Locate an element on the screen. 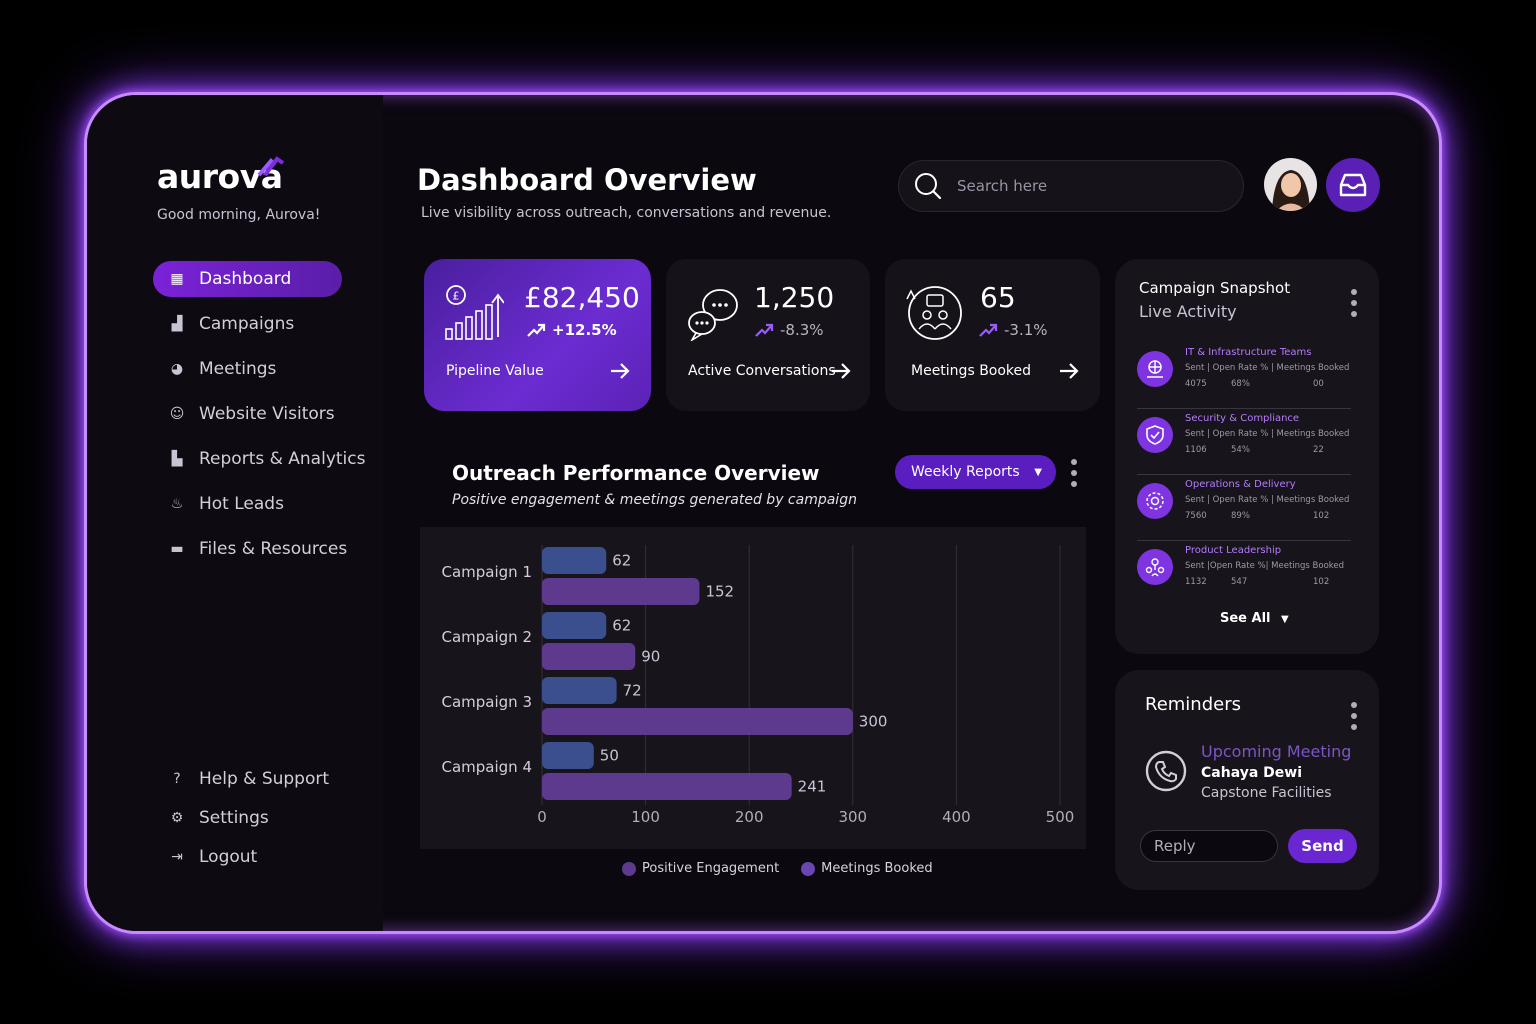  search-icon is located at coordinates (928, 186).